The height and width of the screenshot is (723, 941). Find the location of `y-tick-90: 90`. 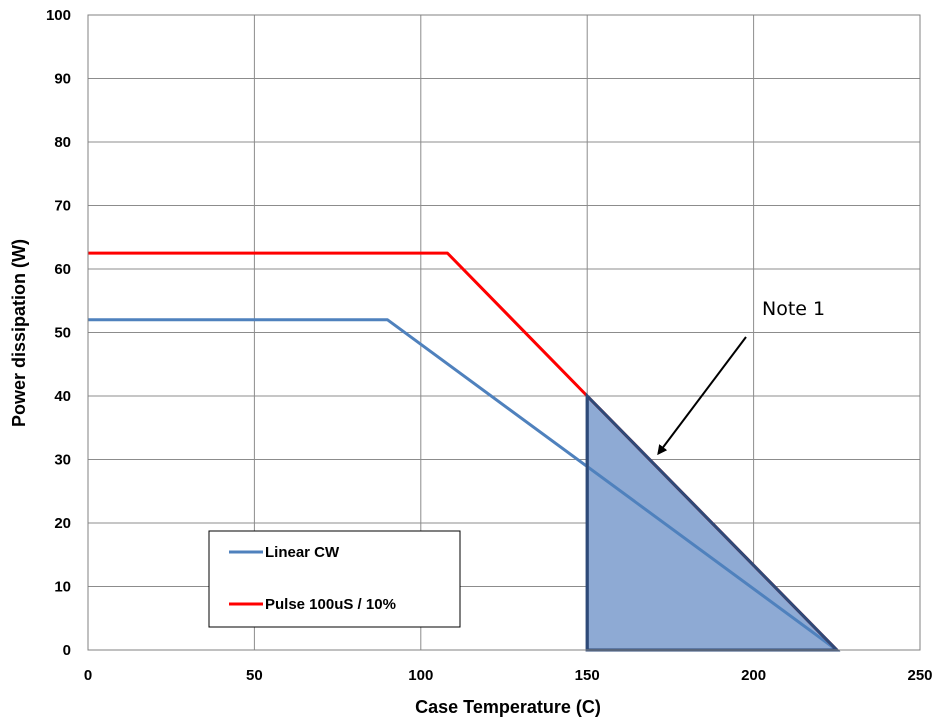

y-tick-90: 90 is located at coordinates (62, 79).